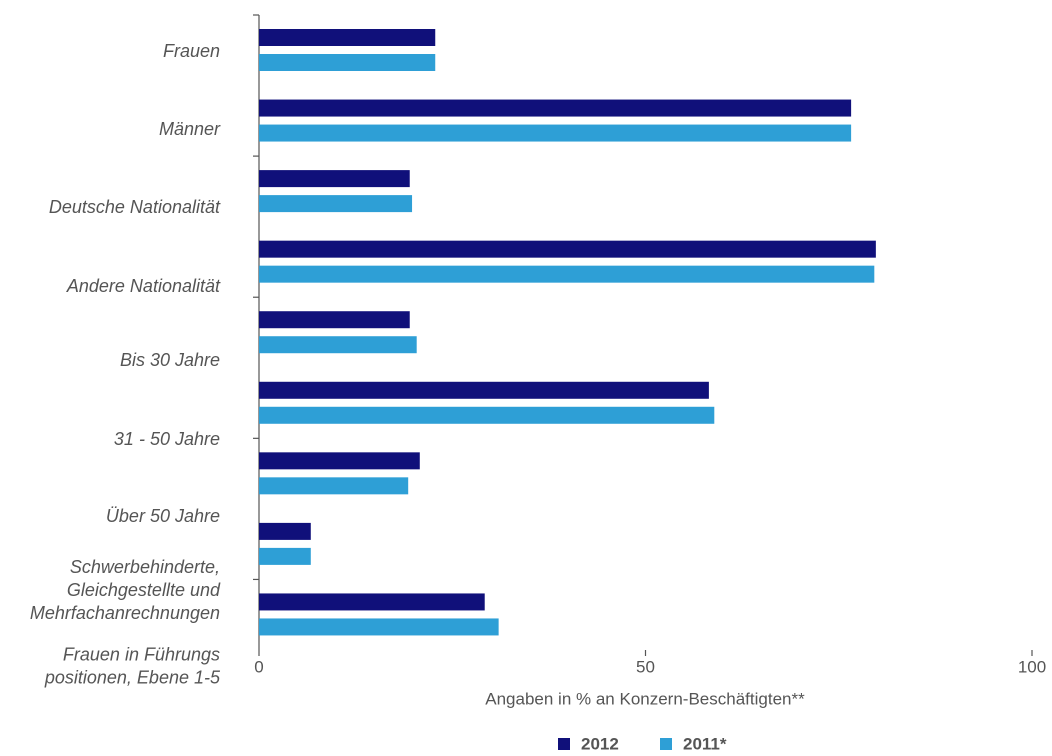  Describe the element at coordinates (191, 51) in the screenshot. I see `category-label: Frauen` at that location.